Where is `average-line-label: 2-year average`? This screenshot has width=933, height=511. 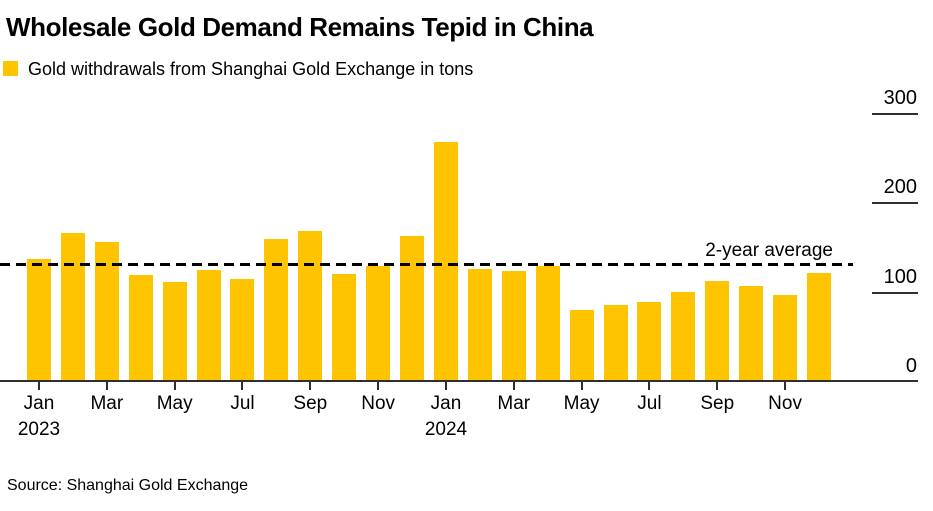 average-line-label: 2-year average is located at coordinates (769, 250).